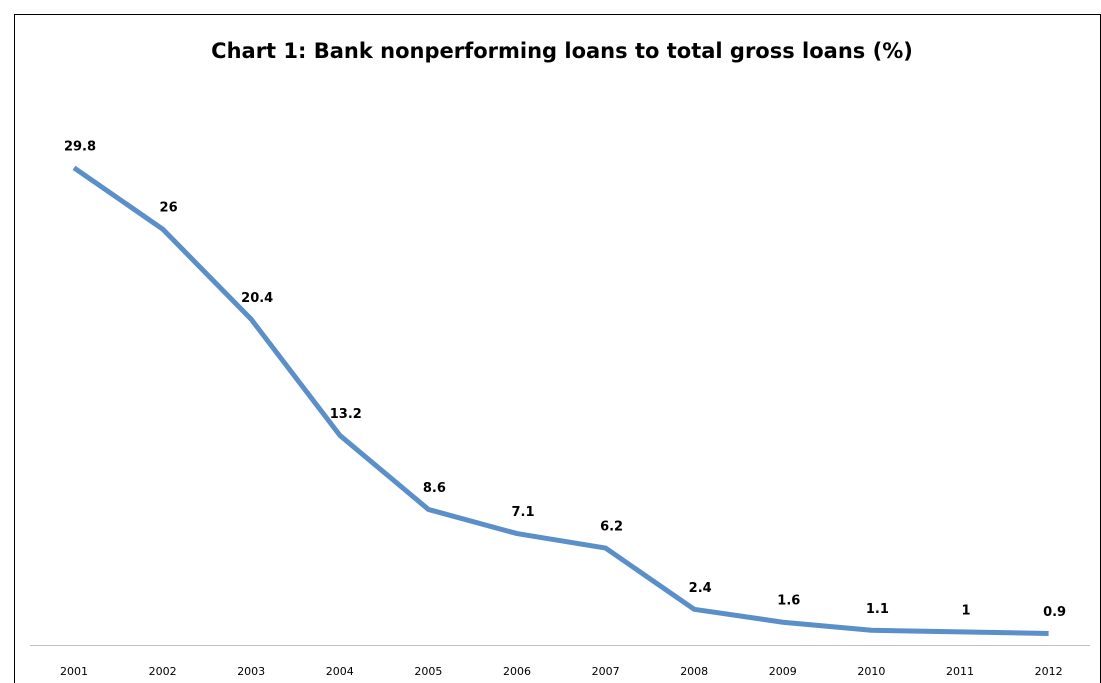  What do you see at coordinates (788, 601) in the screenshot?
I see `data-label: 1.6` at bounding box center [788, 601].